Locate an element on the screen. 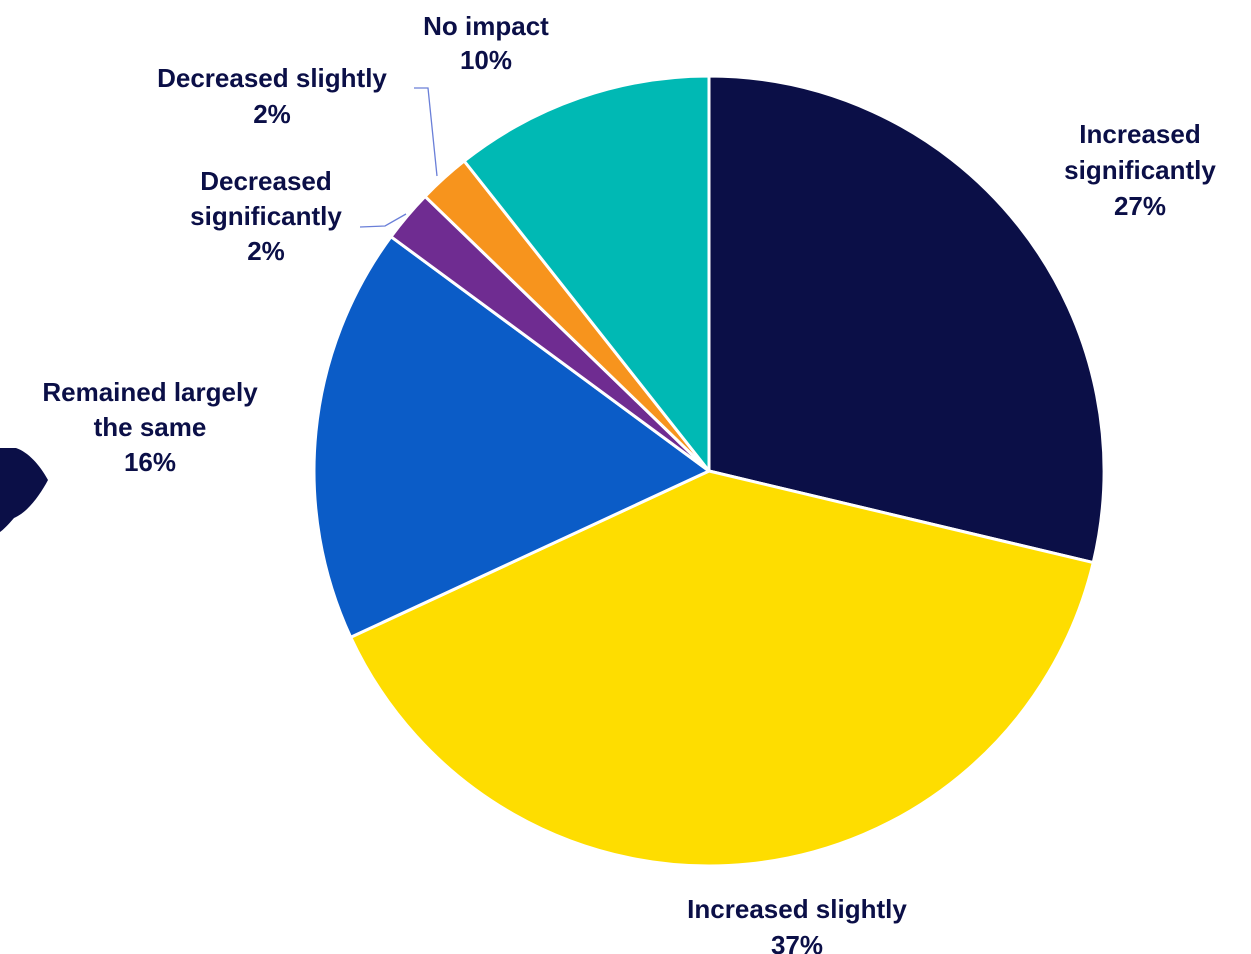 The image size is (1251, 954). label-value-decreased-slightly: 2% is located at coordinates (272, 114).